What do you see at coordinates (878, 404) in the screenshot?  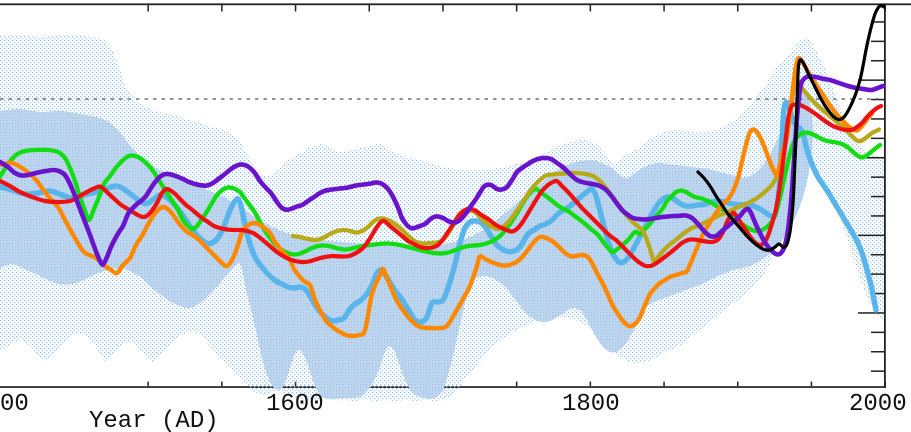 I see `svg-text: 2000` at bounding box center [878, 404].